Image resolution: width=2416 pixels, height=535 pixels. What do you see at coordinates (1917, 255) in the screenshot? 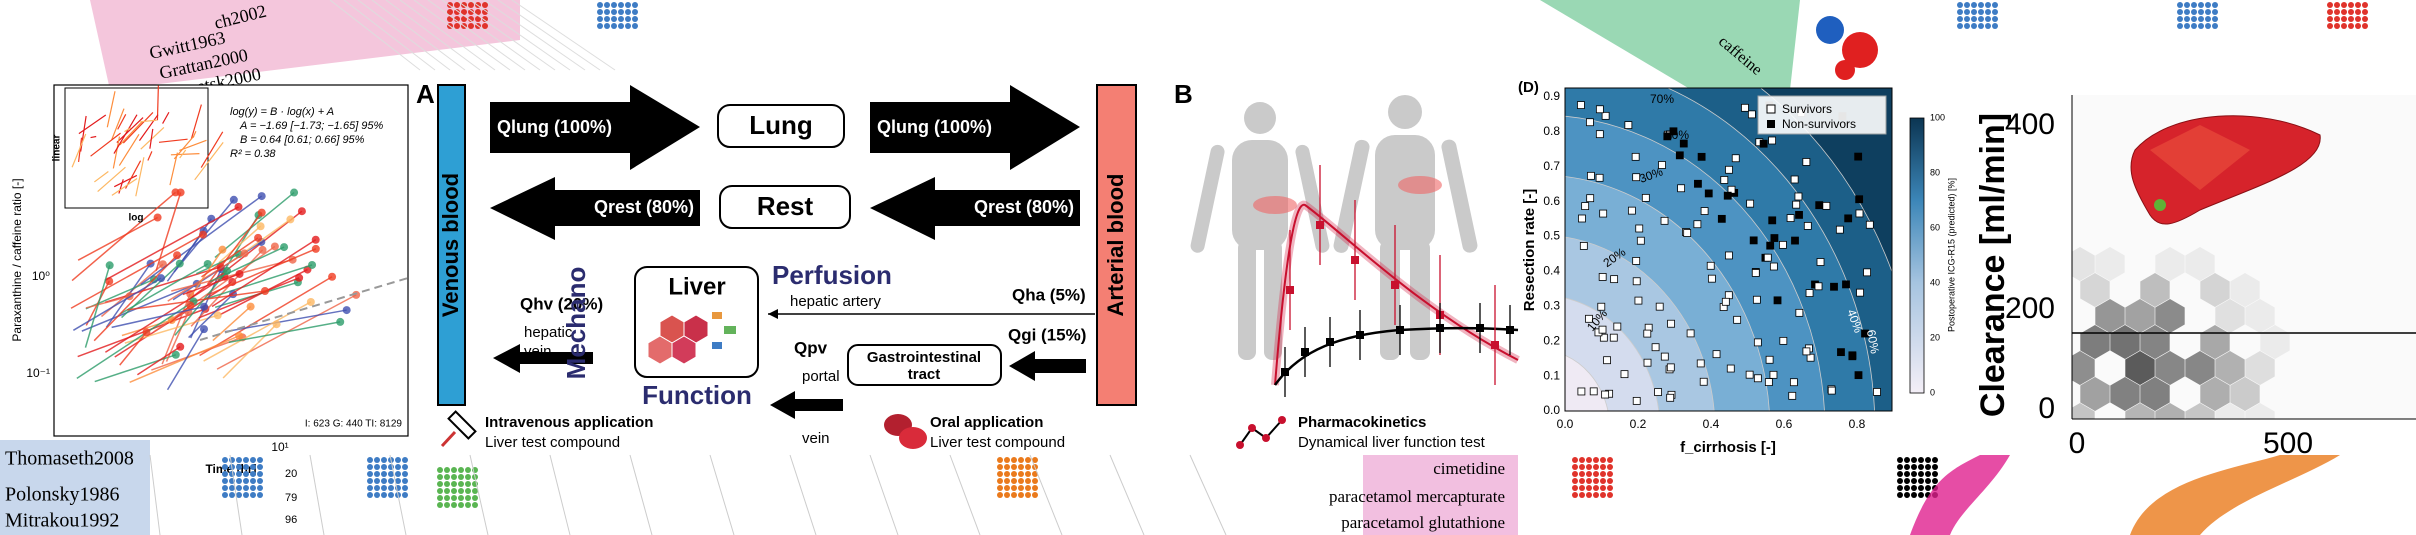
I see `colorbar` at bounding box center [1917, 255].